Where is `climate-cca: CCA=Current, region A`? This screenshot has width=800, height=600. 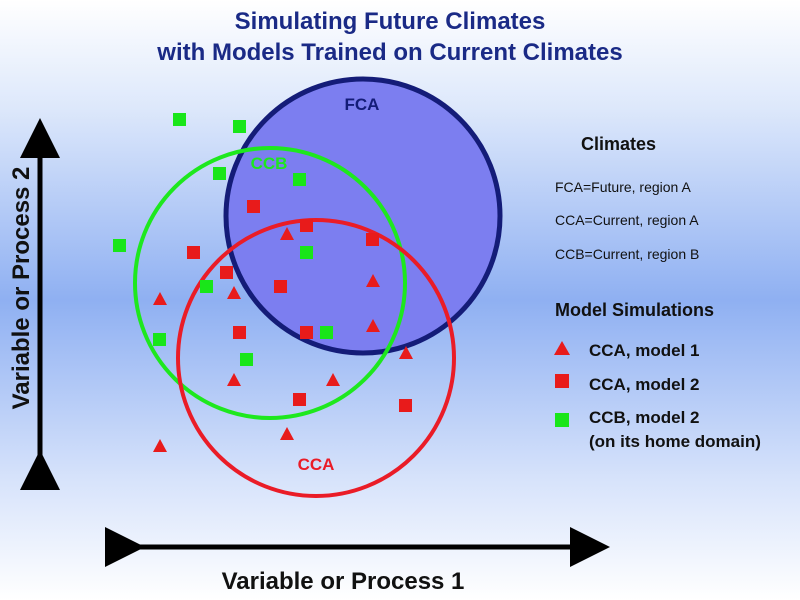
climate-cca: CCA=Current, region A is located at coordinates (627, 220).